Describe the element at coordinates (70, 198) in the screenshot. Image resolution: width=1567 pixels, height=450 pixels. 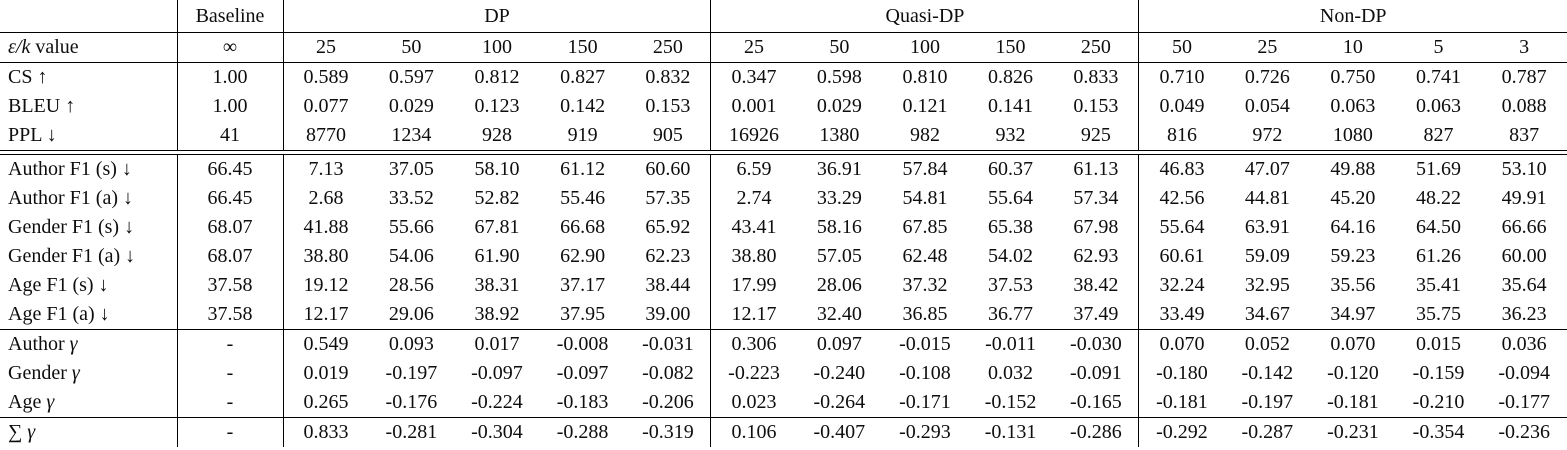
I see `row-label: Author F1 (a) ↓` at that location.